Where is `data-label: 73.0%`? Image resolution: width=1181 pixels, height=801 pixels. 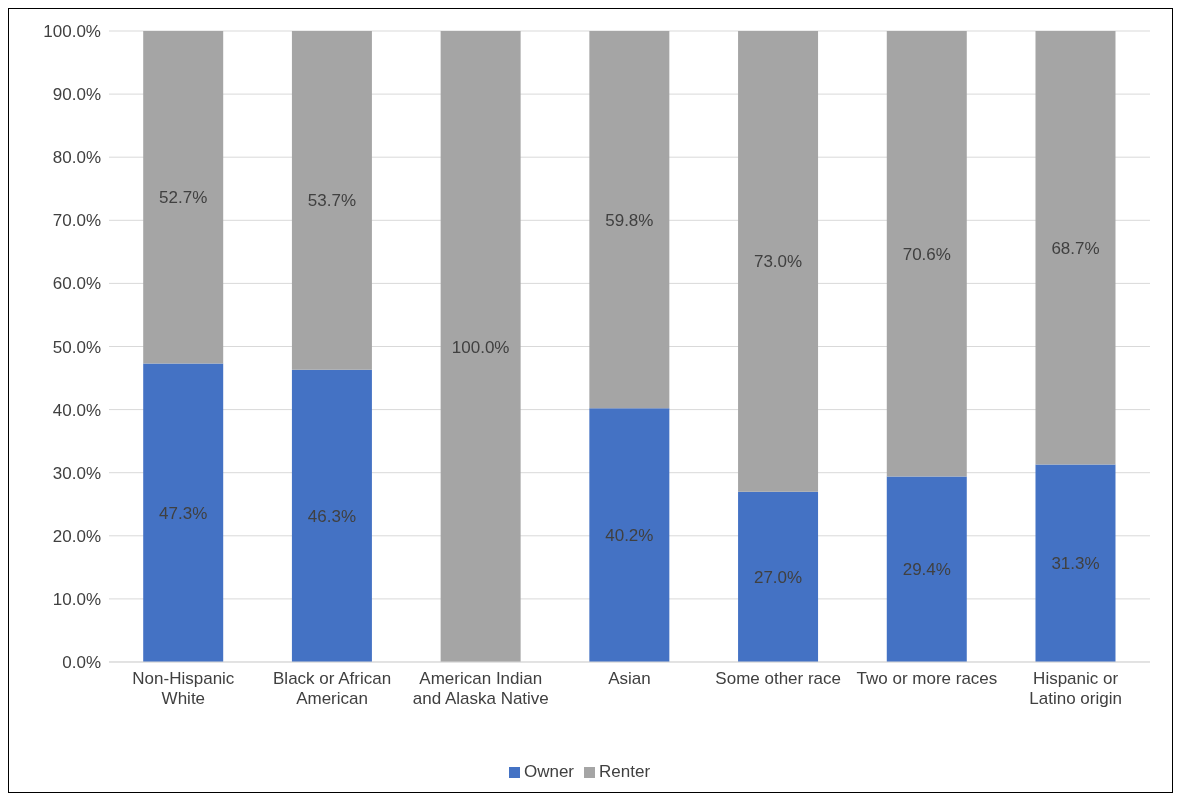
data-label: 73.0% is located at coordinates (778, 262).